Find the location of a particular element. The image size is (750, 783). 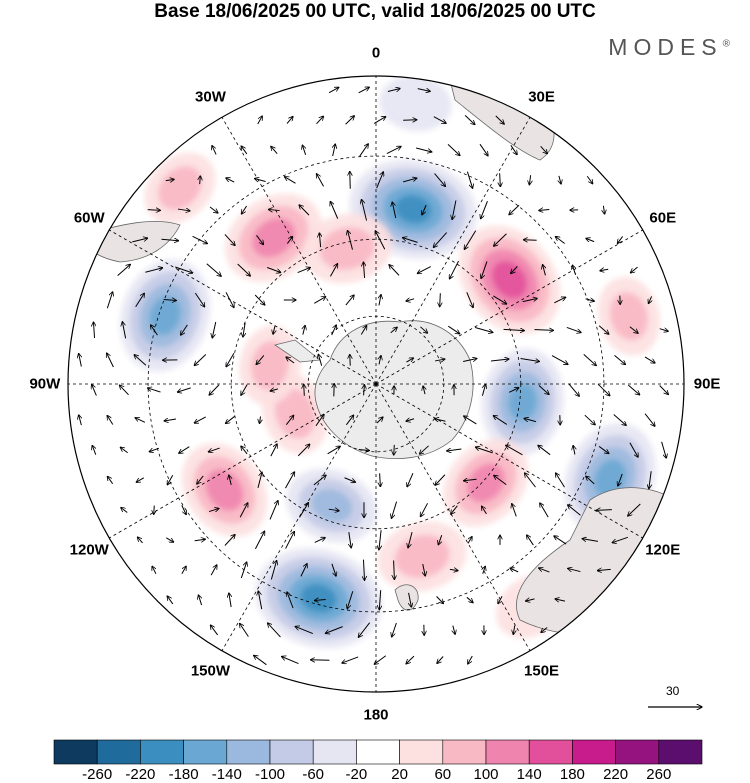

longitude-label: 0 is located at coordinates (376, 53).